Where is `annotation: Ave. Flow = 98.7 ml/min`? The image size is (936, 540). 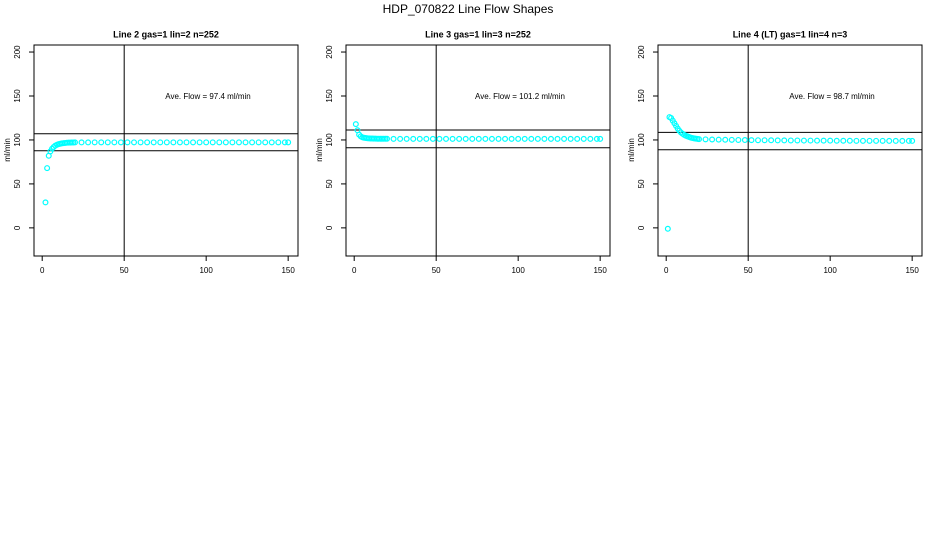
annotation: Ave. Flow = 98.7 ml/min is located at coordinates (831, 96).